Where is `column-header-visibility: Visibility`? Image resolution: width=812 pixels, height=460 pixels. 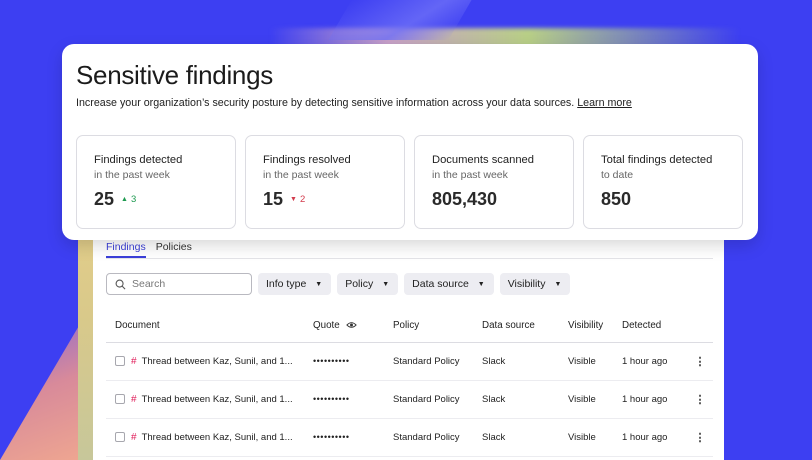 column-header-visibility: Visibility is located at coordinates (595, 326).